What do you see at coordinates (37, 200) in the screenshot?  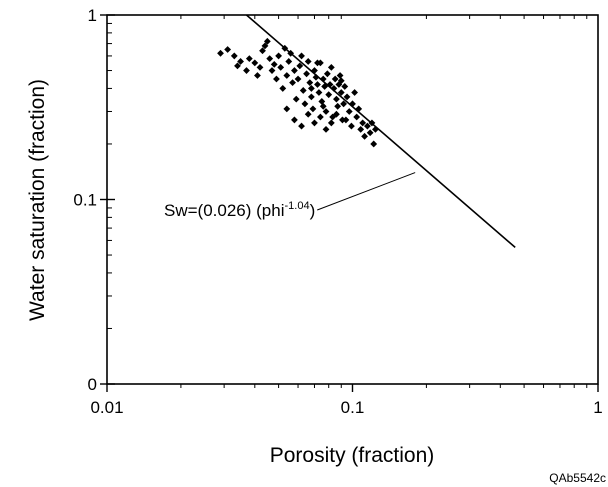 I see `y-axis-title: Water saturation (fraction)` at bounding box center [37, 200].